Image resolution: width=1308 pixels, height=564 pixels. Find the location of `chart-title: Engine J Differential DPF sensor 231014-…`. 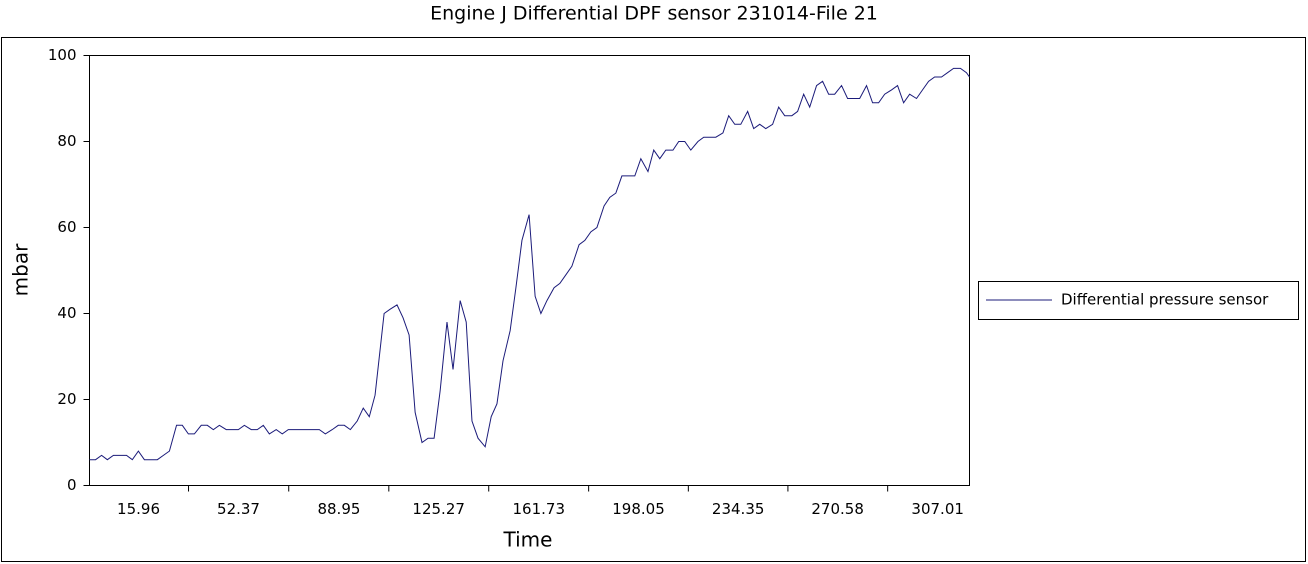

chart-title: Engine J Differential DPF sensor 231014-… is located at coordinates (654, 14).